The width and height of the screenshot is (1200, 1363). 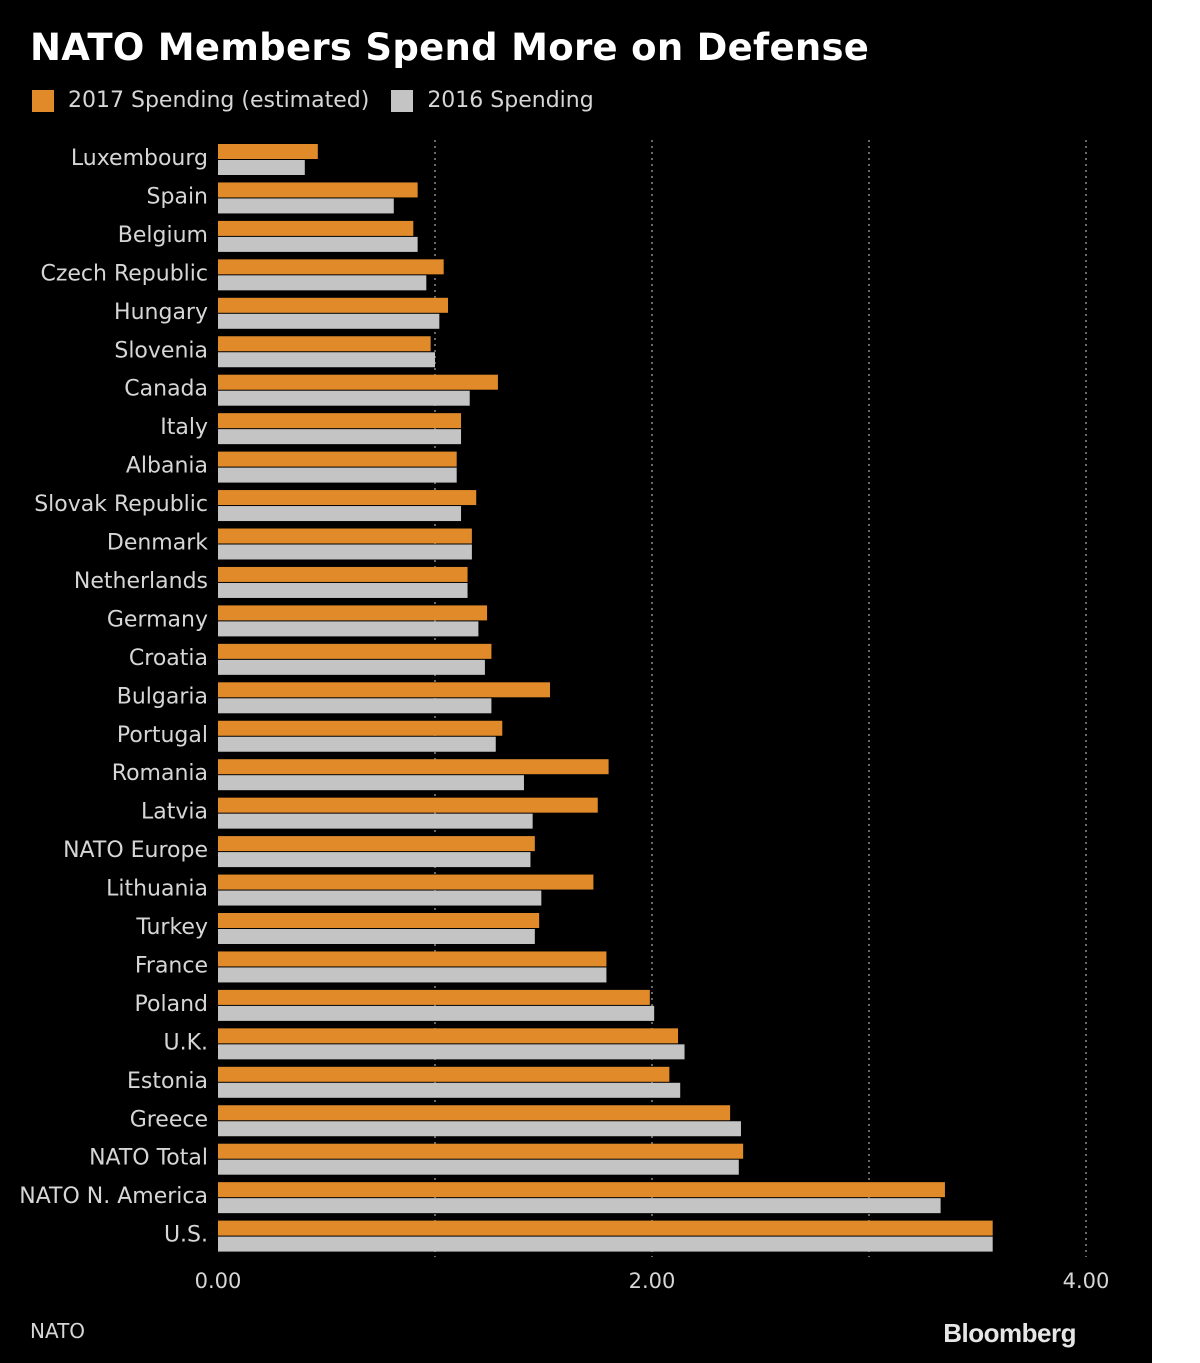 What do you see at coordinates (121, 504) in the screenshot?
I see `category-label: Slovak Republic` at bounding box center [121, 504].